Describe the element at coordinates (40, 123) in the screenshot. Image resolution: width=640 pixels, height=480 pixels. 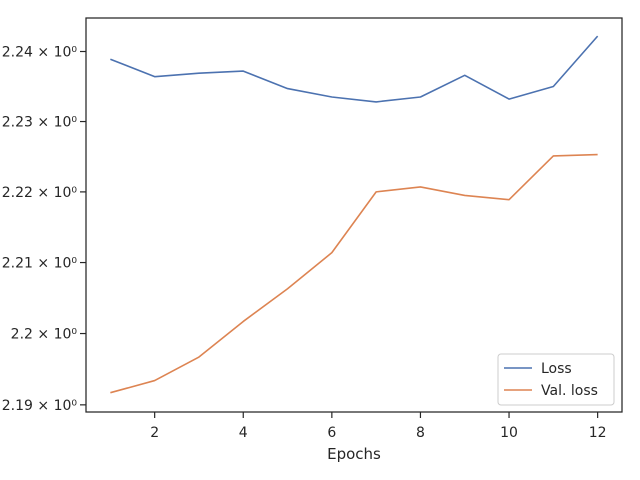
I see `y-tick-label: 2.23 × 10⁰` at that location.